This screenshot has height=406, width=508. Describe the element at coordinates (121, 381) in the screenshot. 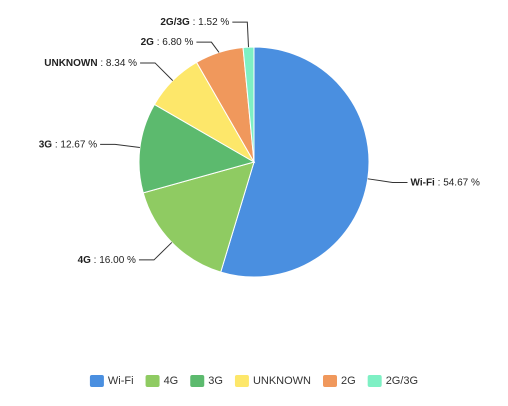

I see `legend-label: Wi-Fi` at that location.